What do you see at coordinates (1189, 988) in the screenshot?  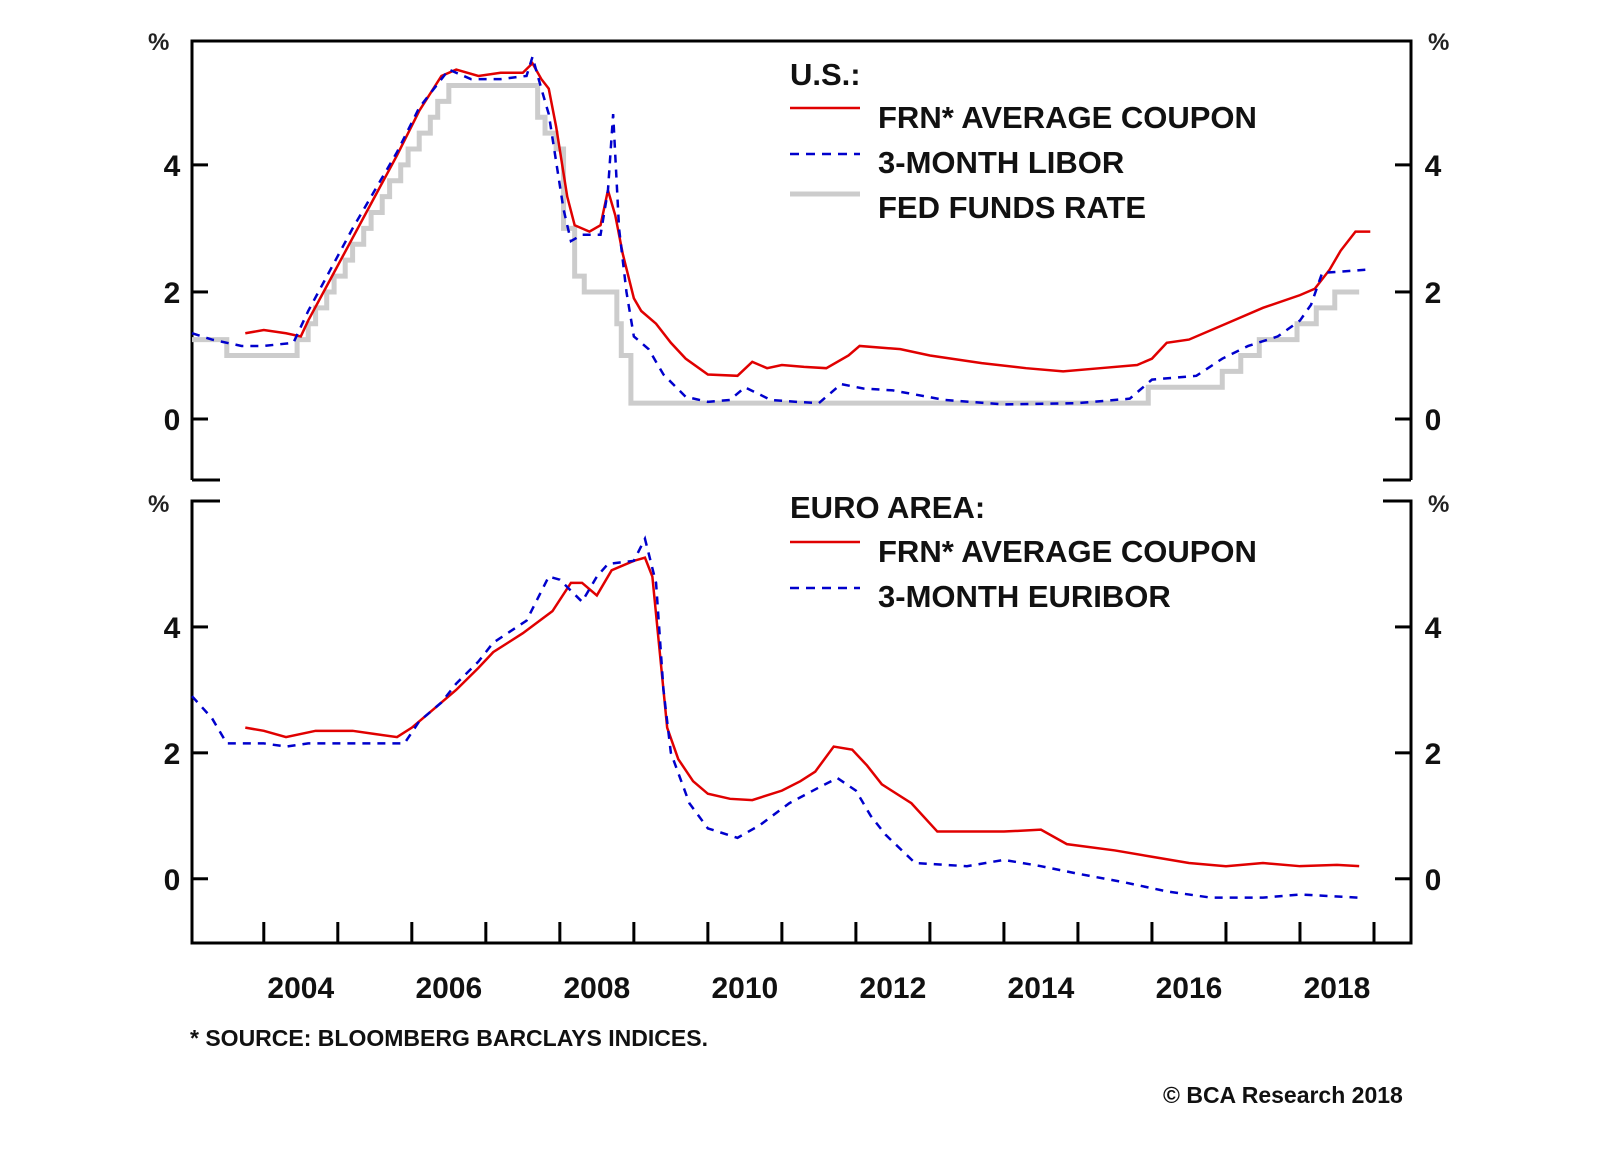 I see `x-tick-label: 2016` at bounding box center [1189, 988].